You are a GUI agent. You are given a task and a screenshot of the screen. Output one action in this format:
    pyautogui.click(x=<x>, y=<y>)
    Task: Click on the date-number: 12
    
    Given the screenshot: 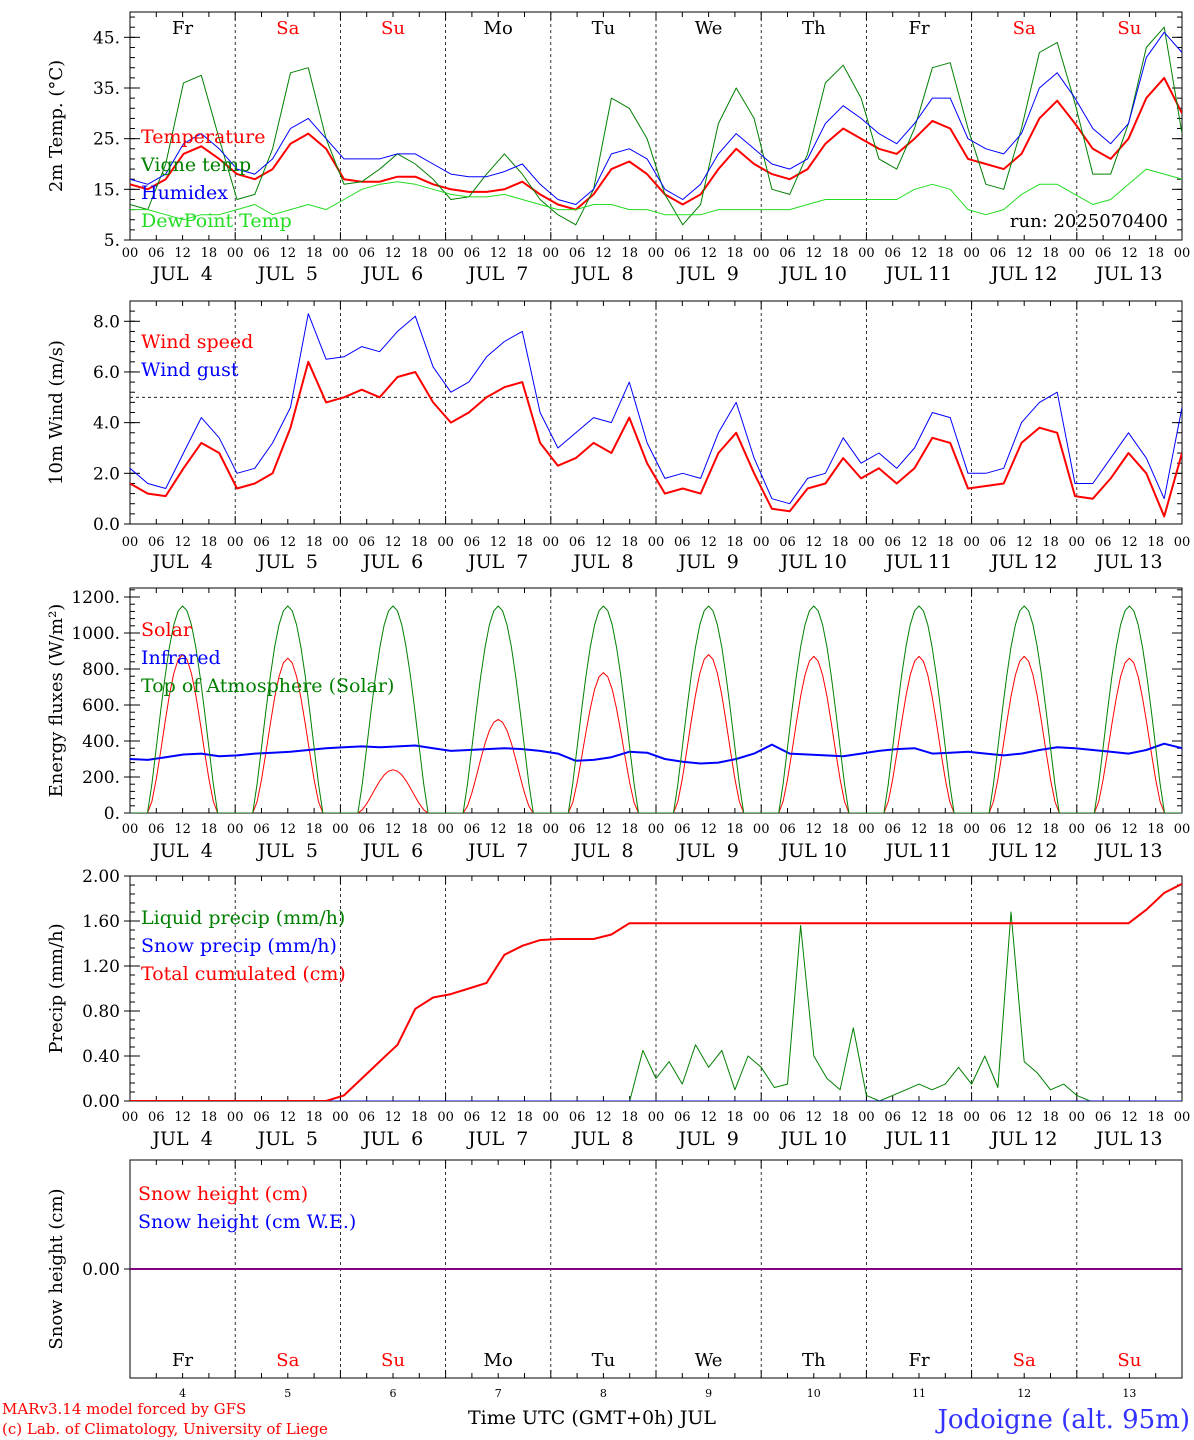 What is the action you would take?
    pyautogui.click(x=1024, y=1393)
    